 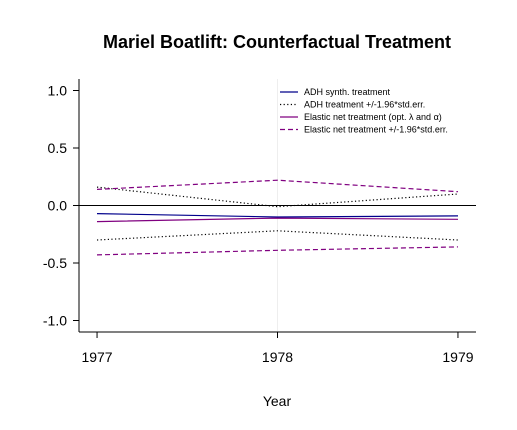 I want to click on series-layer, so click(x=277, y=217).